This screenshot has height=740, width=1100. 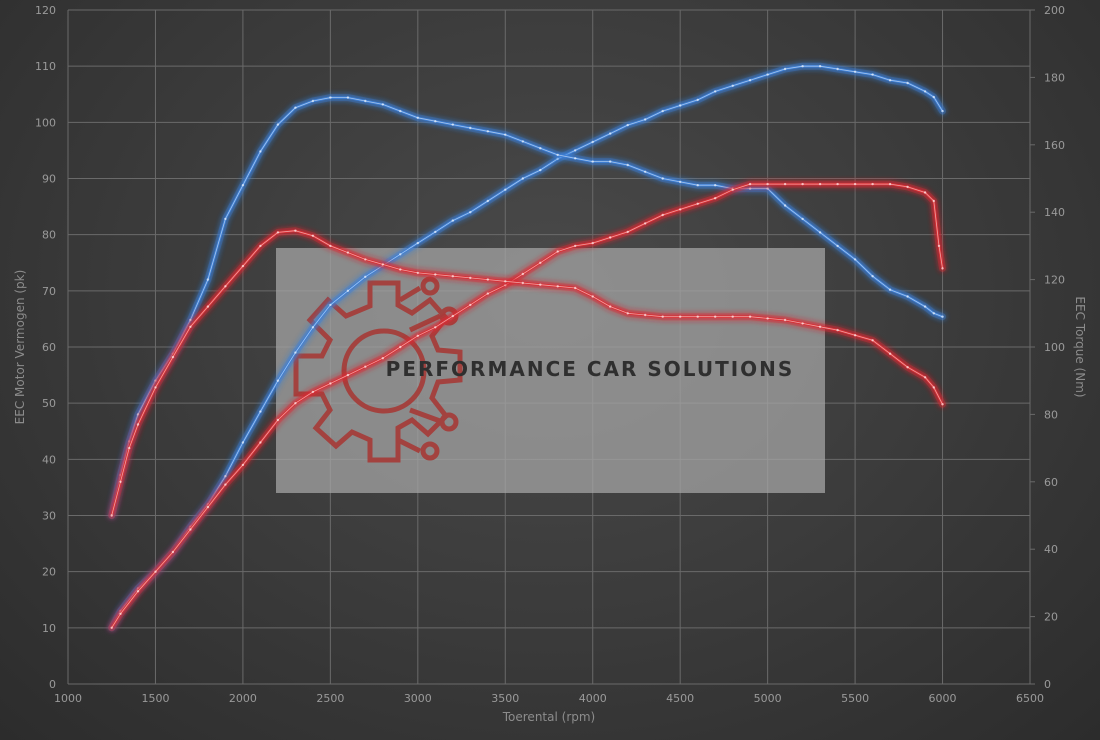 What do you see at coordinates (45, 10) in the screenshot?
I see `y-left-tick-label: 120` at bounding box center [45, 10].